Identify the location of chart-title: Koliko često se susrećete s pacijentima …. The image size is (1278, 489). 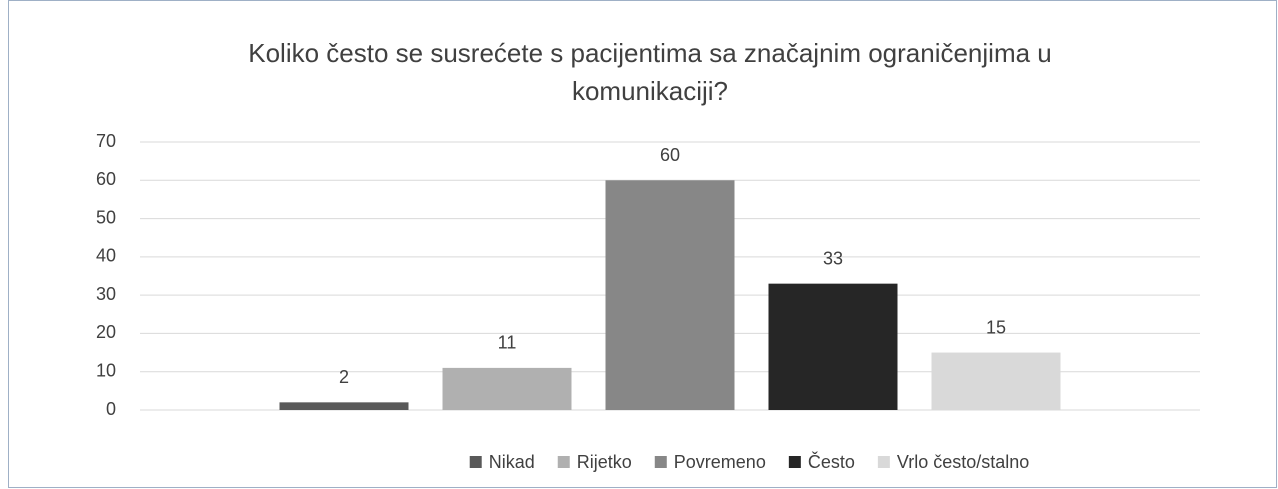
(650, 72).